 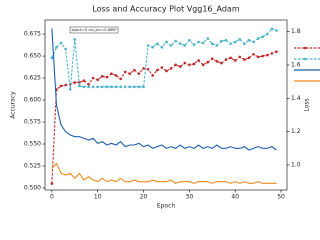 What do you see at coordinates (32, 34) in the screenshot?
I see `y-tick-label: 0.675` at bounding box center [32, 34].